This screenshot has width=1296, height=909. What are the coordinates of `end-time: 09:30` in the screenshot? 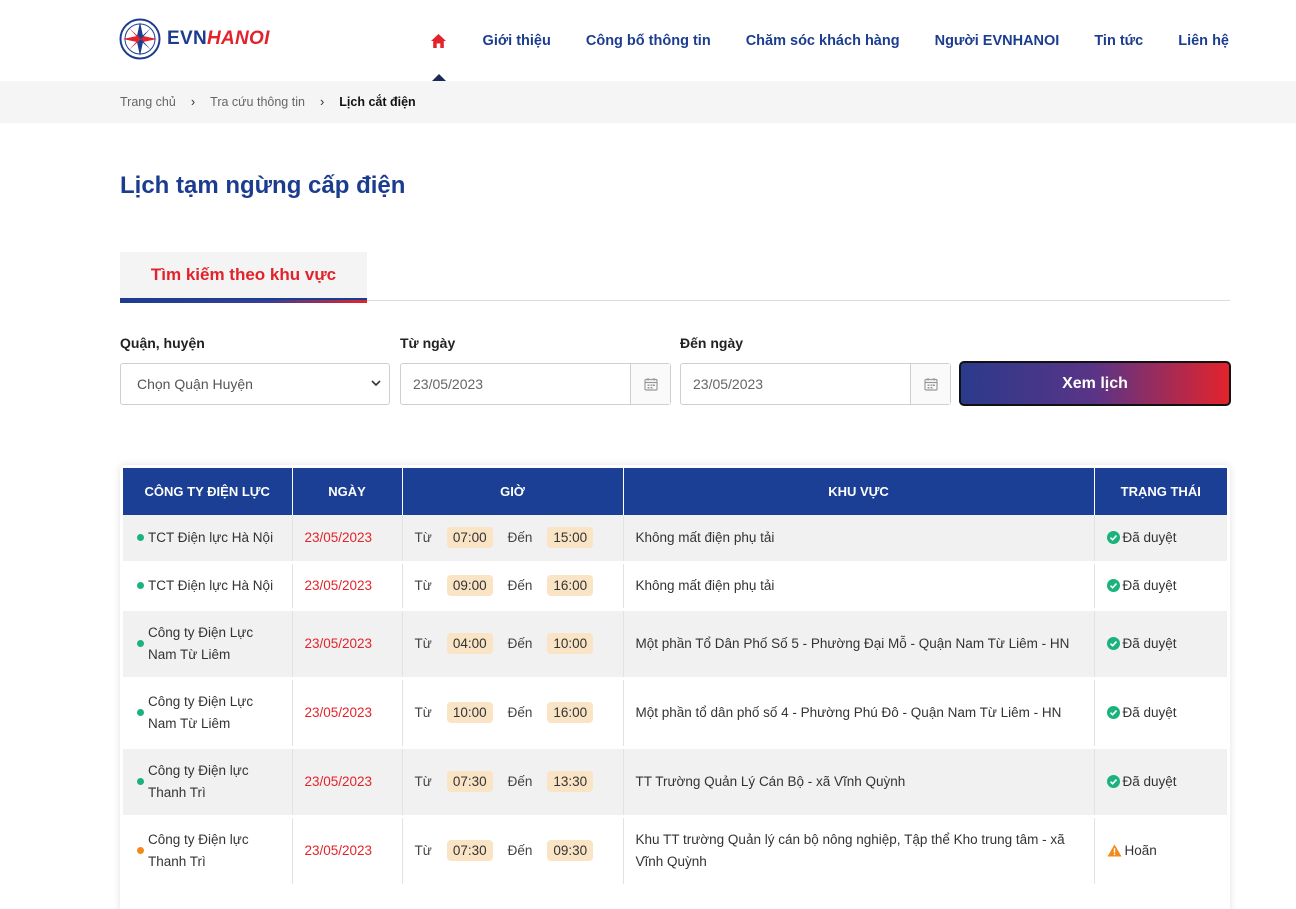 It's located at (570, 850).